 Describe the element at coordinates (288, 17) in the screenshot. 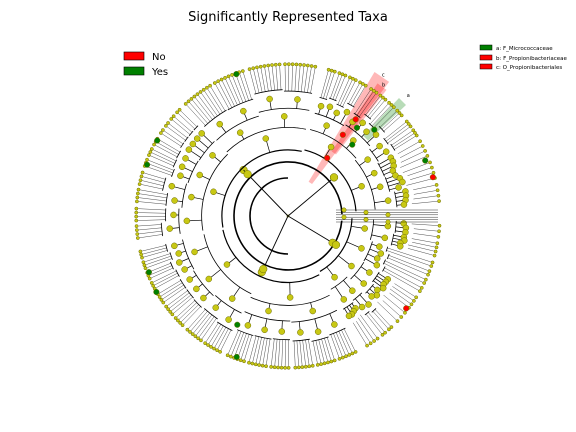

I see `figure-title: Significantly Represented Taxa` at that location.